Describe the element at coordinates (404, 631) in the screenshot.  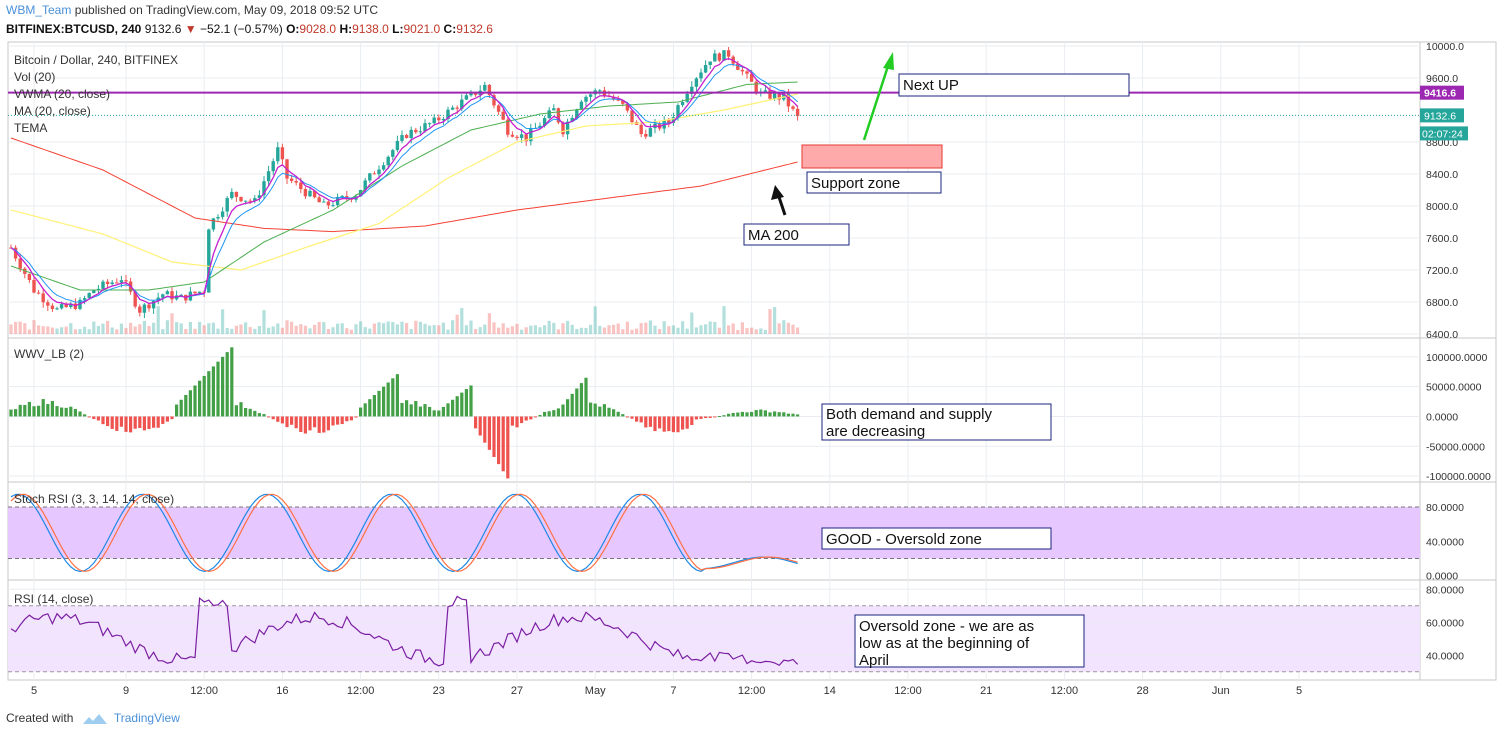
I see `rsi-line` at that location.